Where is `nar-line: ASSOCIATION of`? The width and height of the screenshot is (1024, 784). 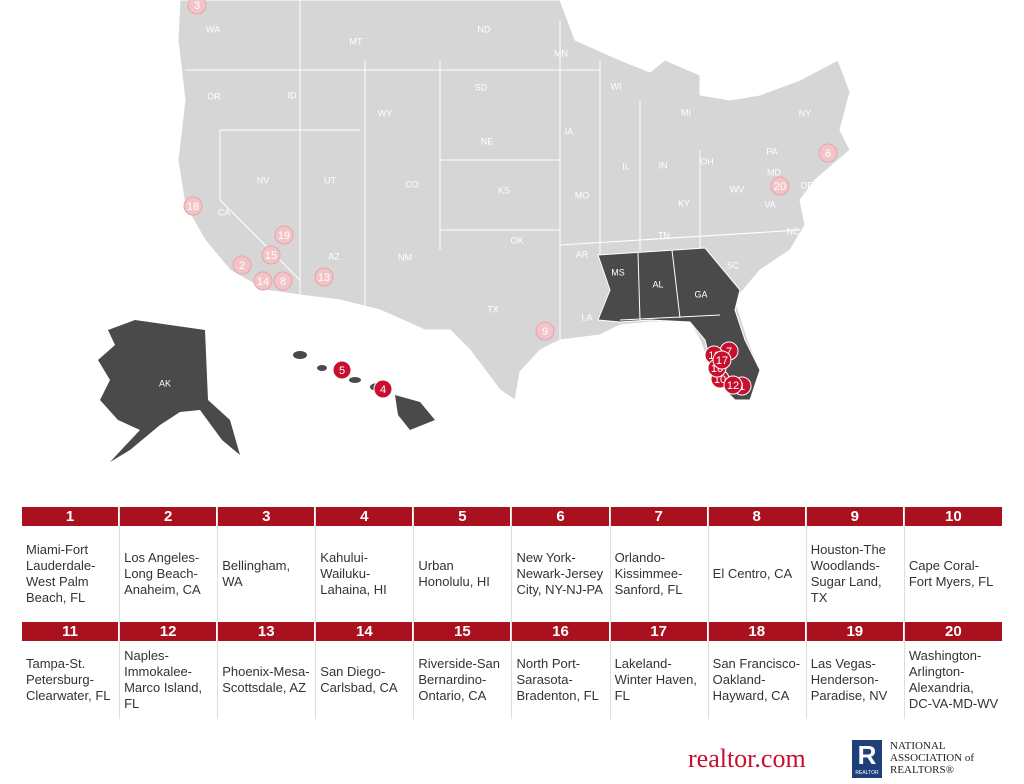
nar-line: ASSOCIATION of is located at coordinates (932, 758).